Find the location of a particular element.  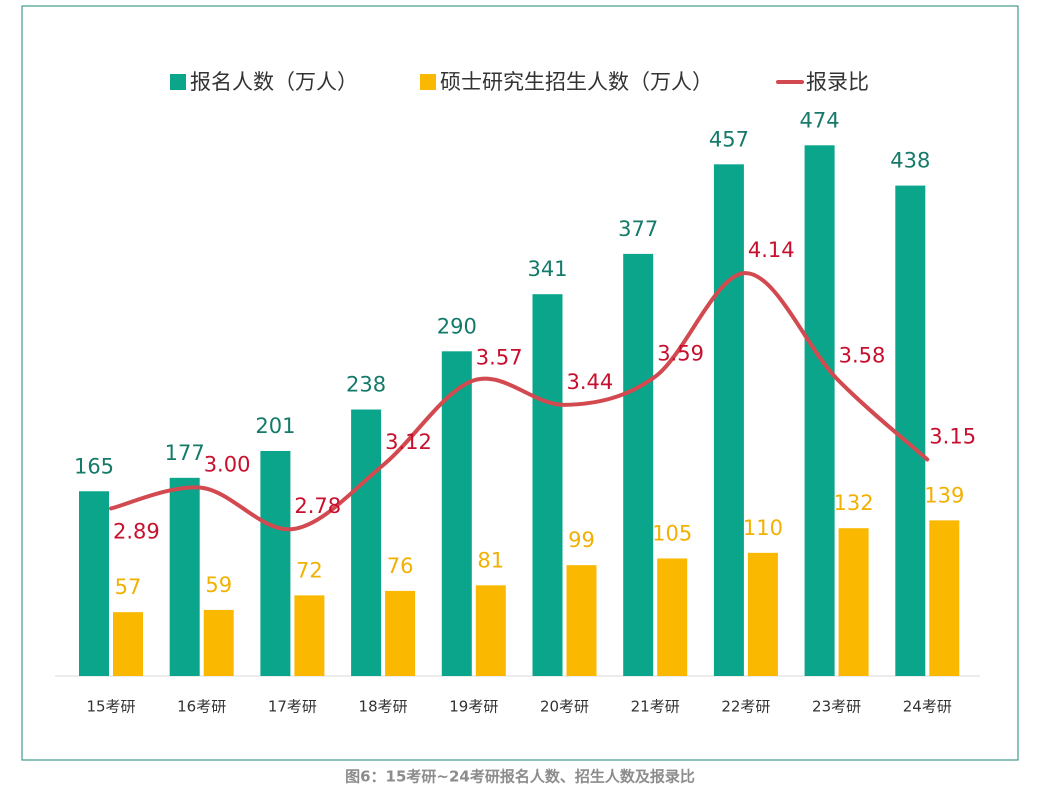

x-tick-label: 21考研 is located at coordinates (655, 707).